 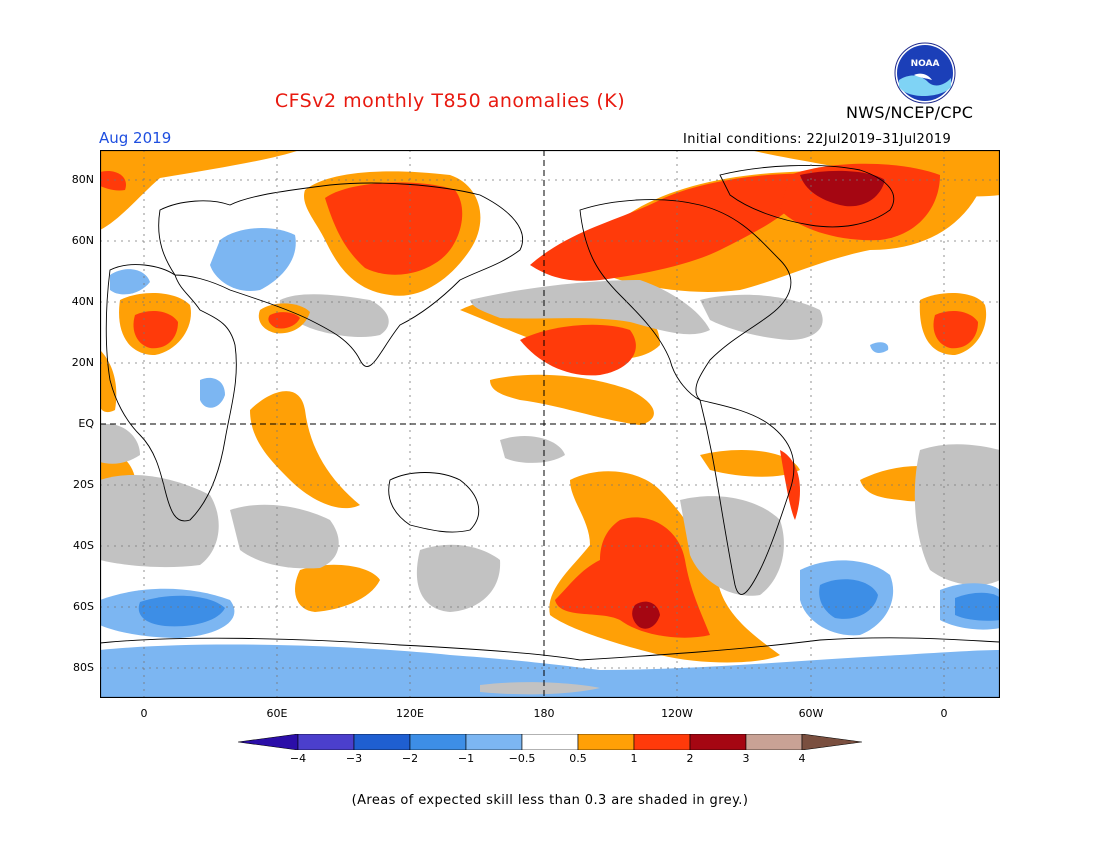 What do you see at coordinates (925, 64) in the screenshot?
I see `noaa-logo-text: NOAA` at bounding box center [925, 64].